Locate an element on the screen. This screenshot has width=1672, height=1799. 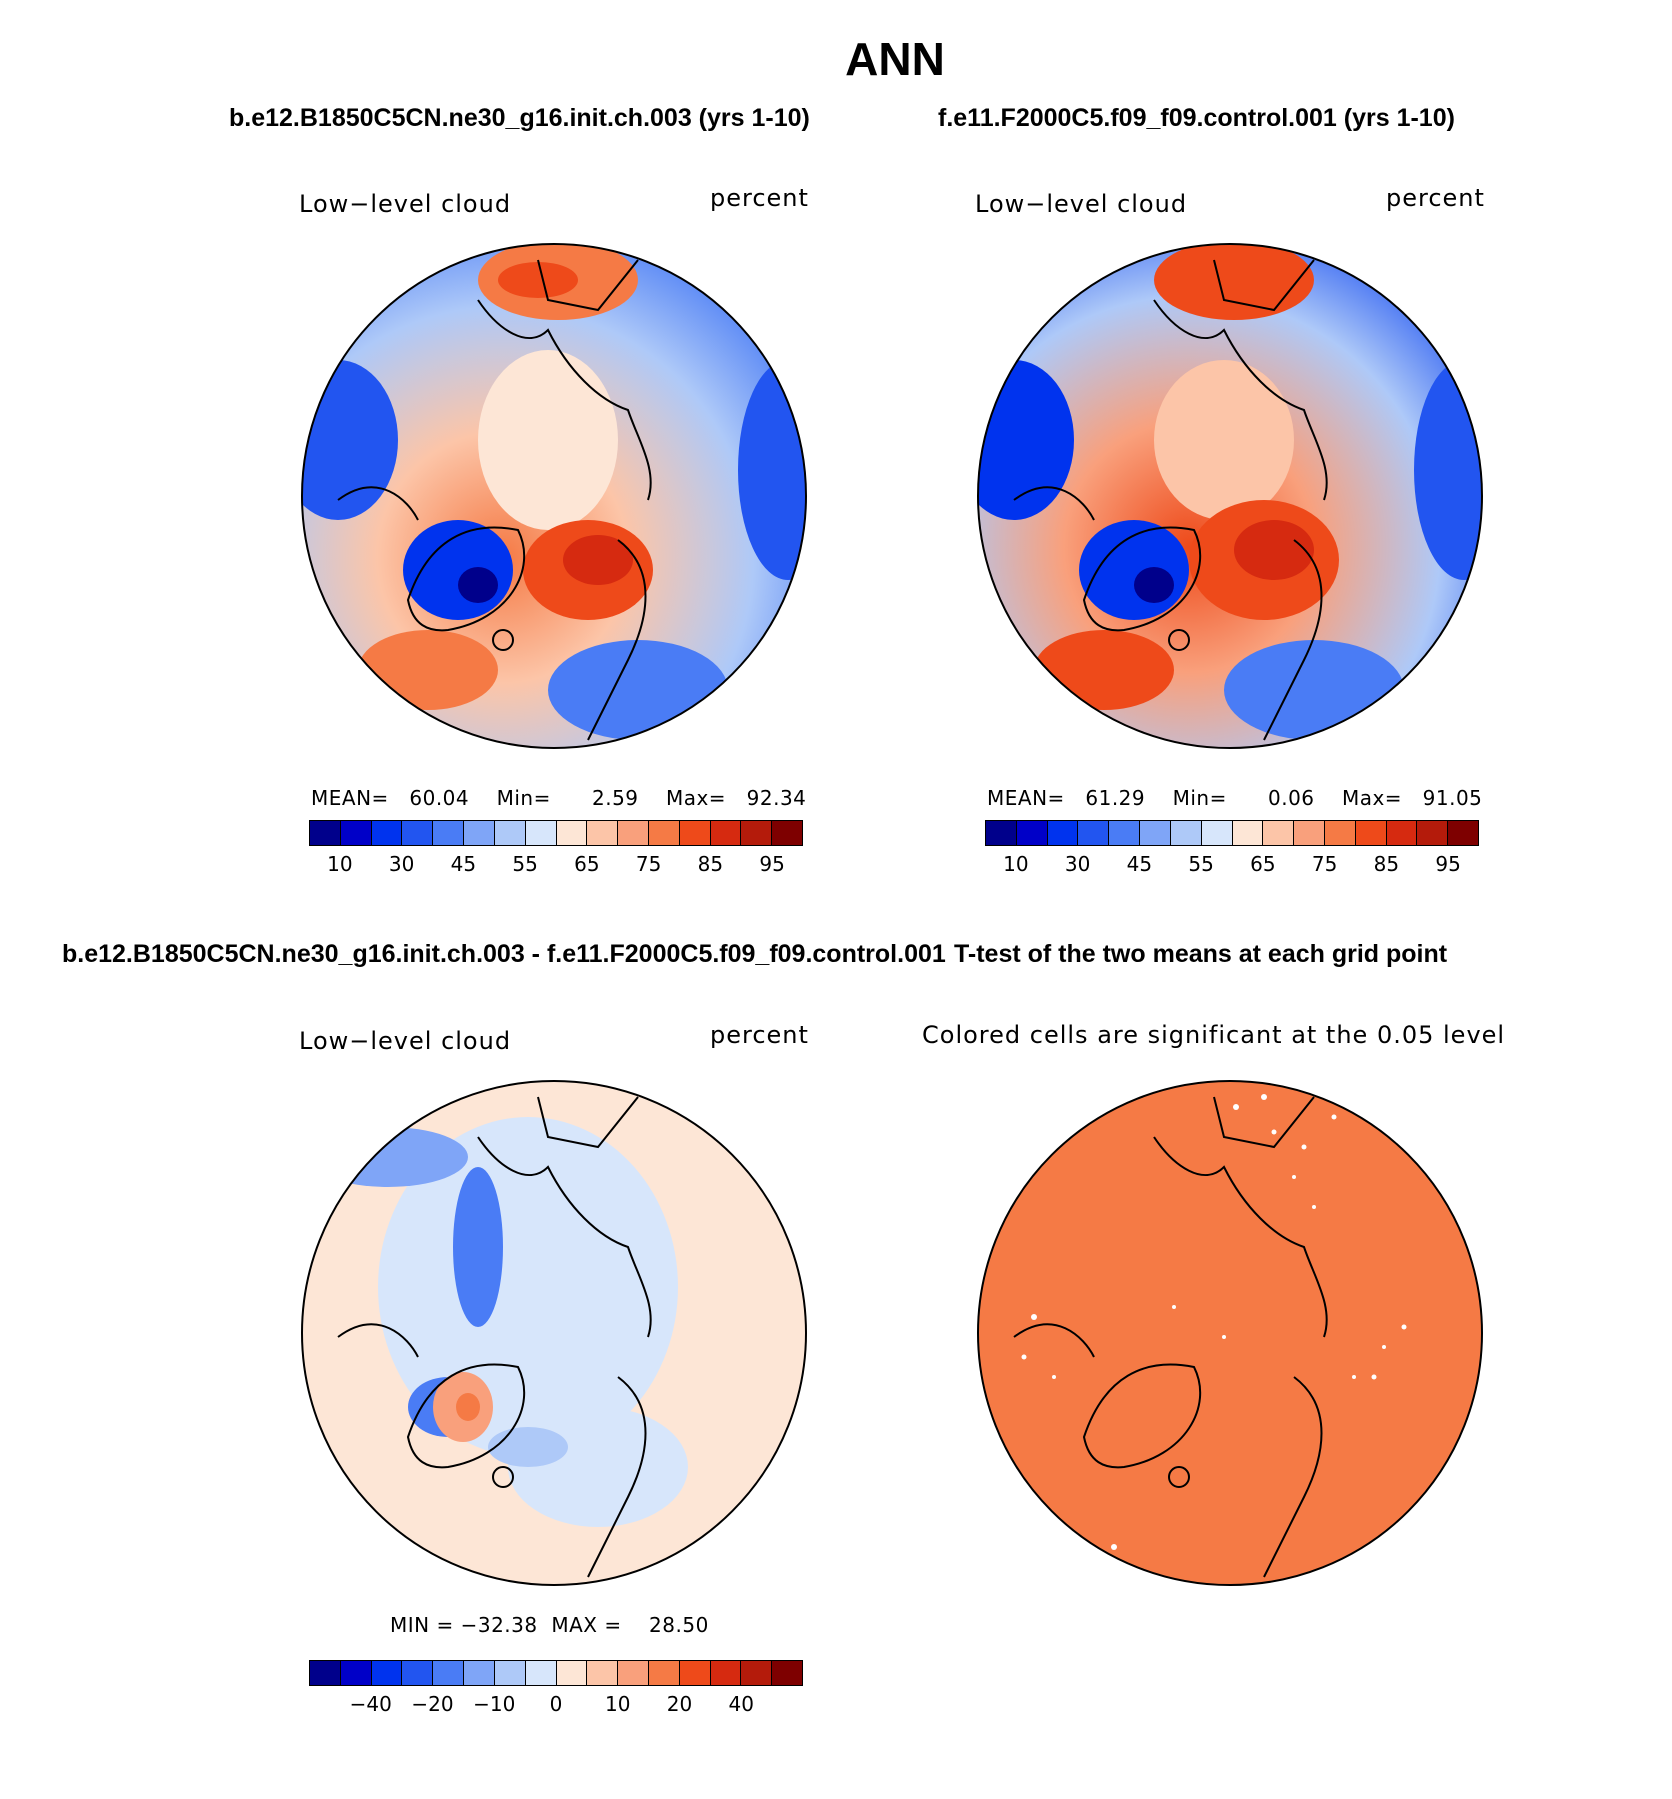
stats-bottom-left: MIN = −32.38 MAX = 28.50 is located at coordinates (549, 1625).